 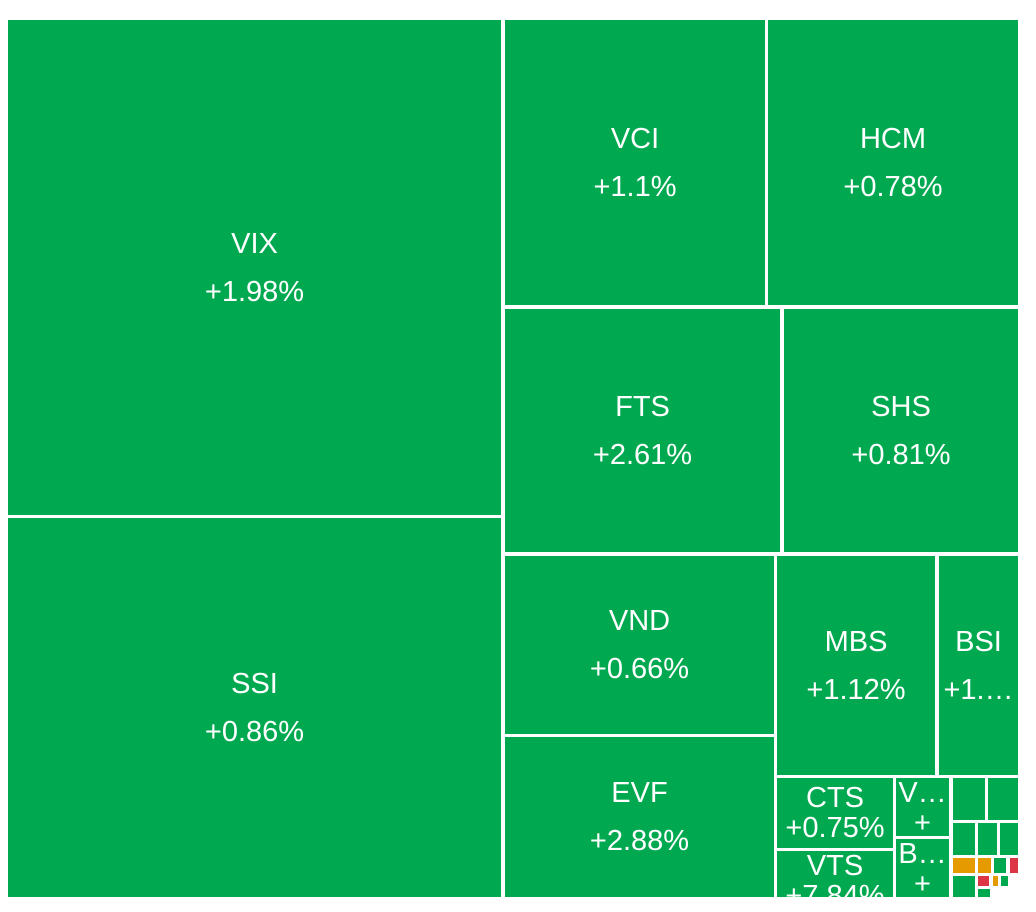 I want to click on treemap-tile-vnd: VND +0.66%, so click(x=639, y=645).